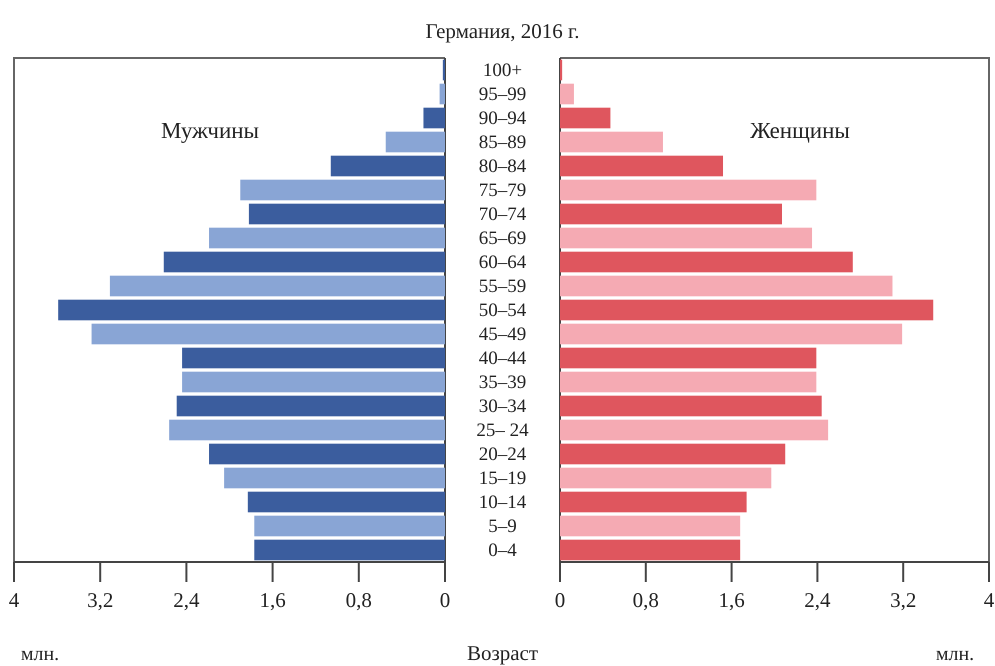 This screenshot has width=995, height=666. What do you see at coordinates (503, 431) in the screenshot?
I see `y-tick-label: 25– 24` at bounding box center [503, 431].